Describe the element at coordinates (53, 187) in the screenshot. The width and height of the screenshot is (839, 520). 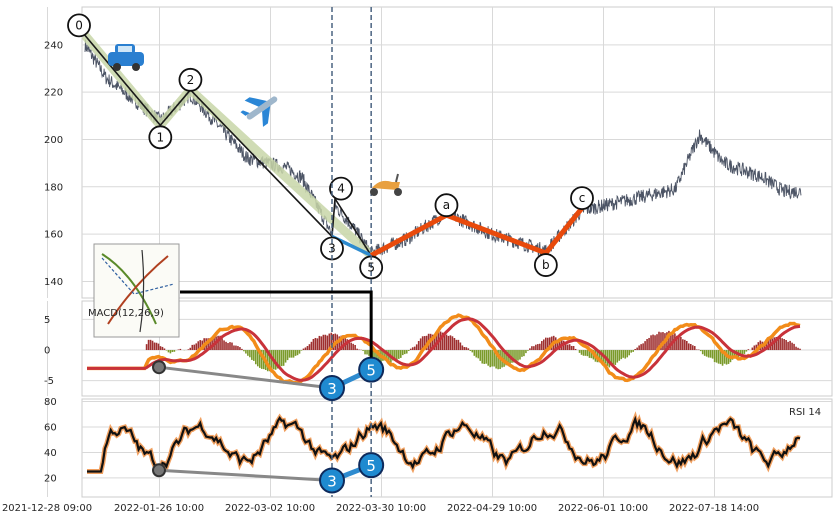
I see `price-ytick-label: 180` at that location.